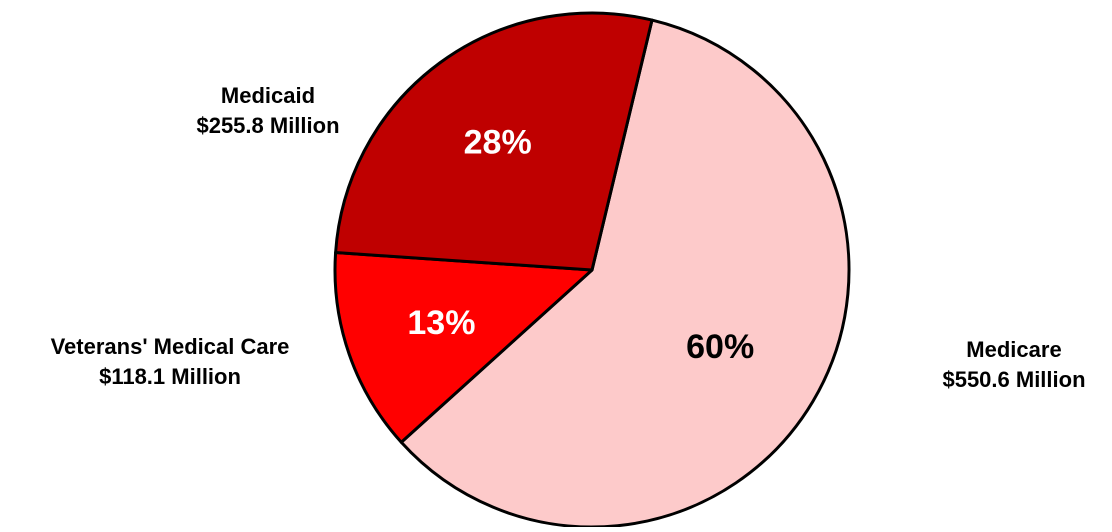 This screenshot has height=532, width=1112. What do you see at coordinates (267, 125) in the screenshot?
I see `slice-amount-medicaid: $255.8 Million` at bounding box center [267, 125].